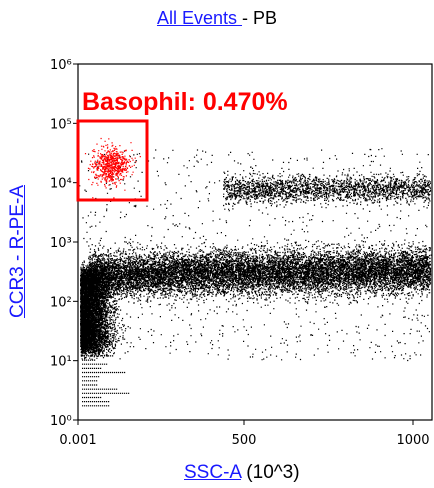 This screenshot has height=488, width=434. I want to click on gate-label: Basophil: 0.470%, so click(185, 102).